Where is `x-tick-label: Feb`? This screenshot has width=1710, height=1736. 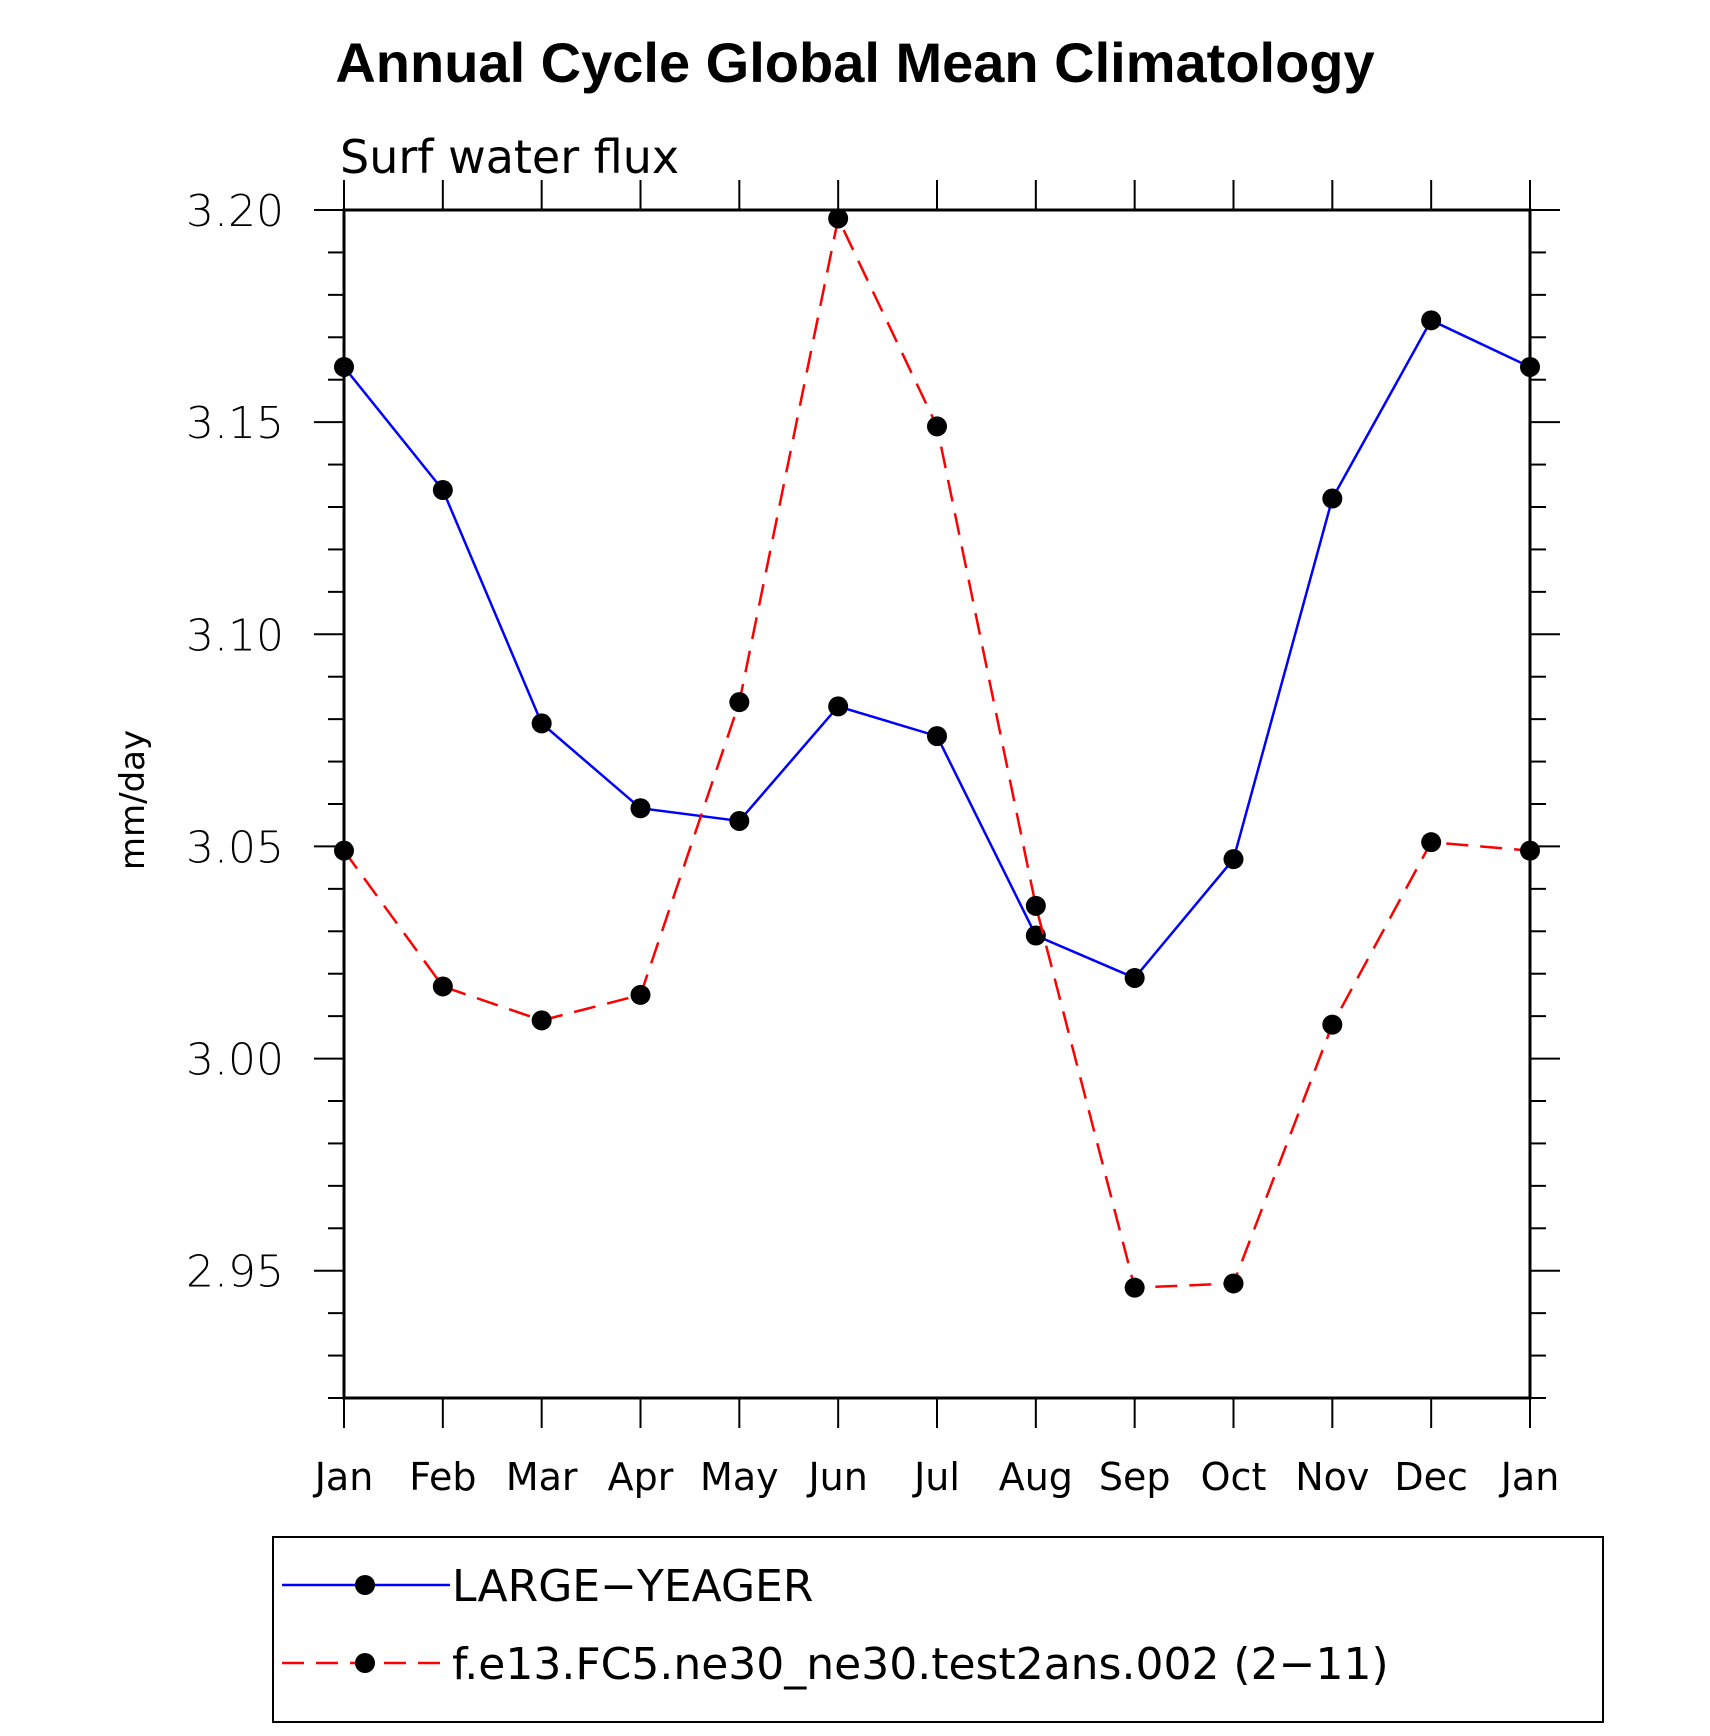
x-tick-label: Feb is located at coordinates (442, 1477).